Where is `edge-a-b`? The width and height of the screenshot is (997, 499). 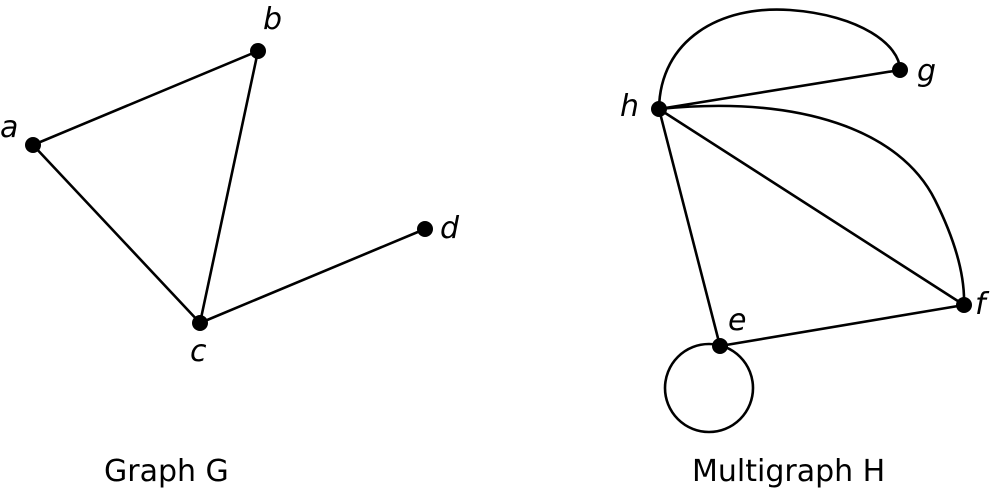
edge-a-b is located at coordinates (145, 98).